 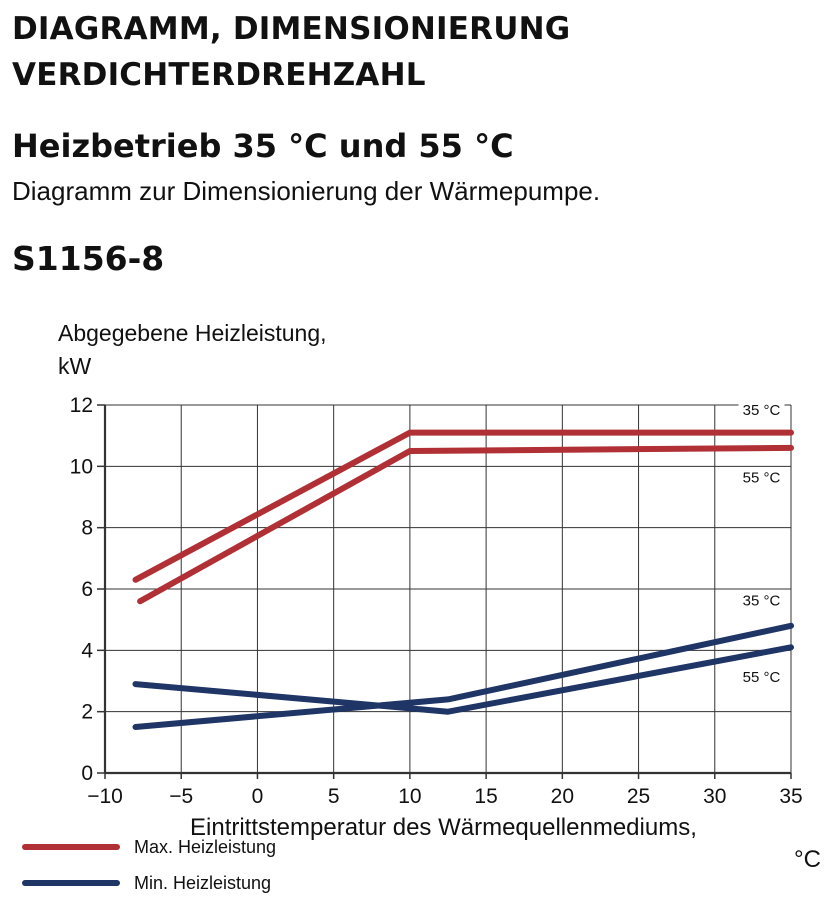 What do you see at coordinates (334, 796) in the screenshot?
I see `x-tick-label: 5` at bounding box center [334, 796].